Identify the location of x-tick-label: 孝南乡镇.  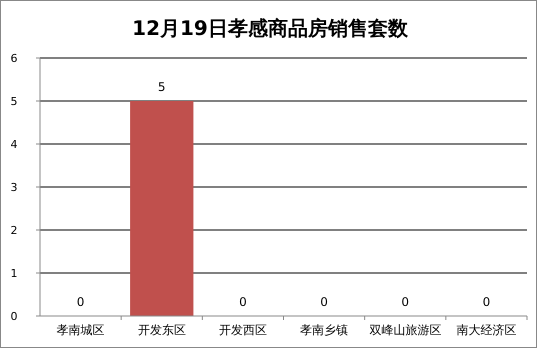
(324, 330).